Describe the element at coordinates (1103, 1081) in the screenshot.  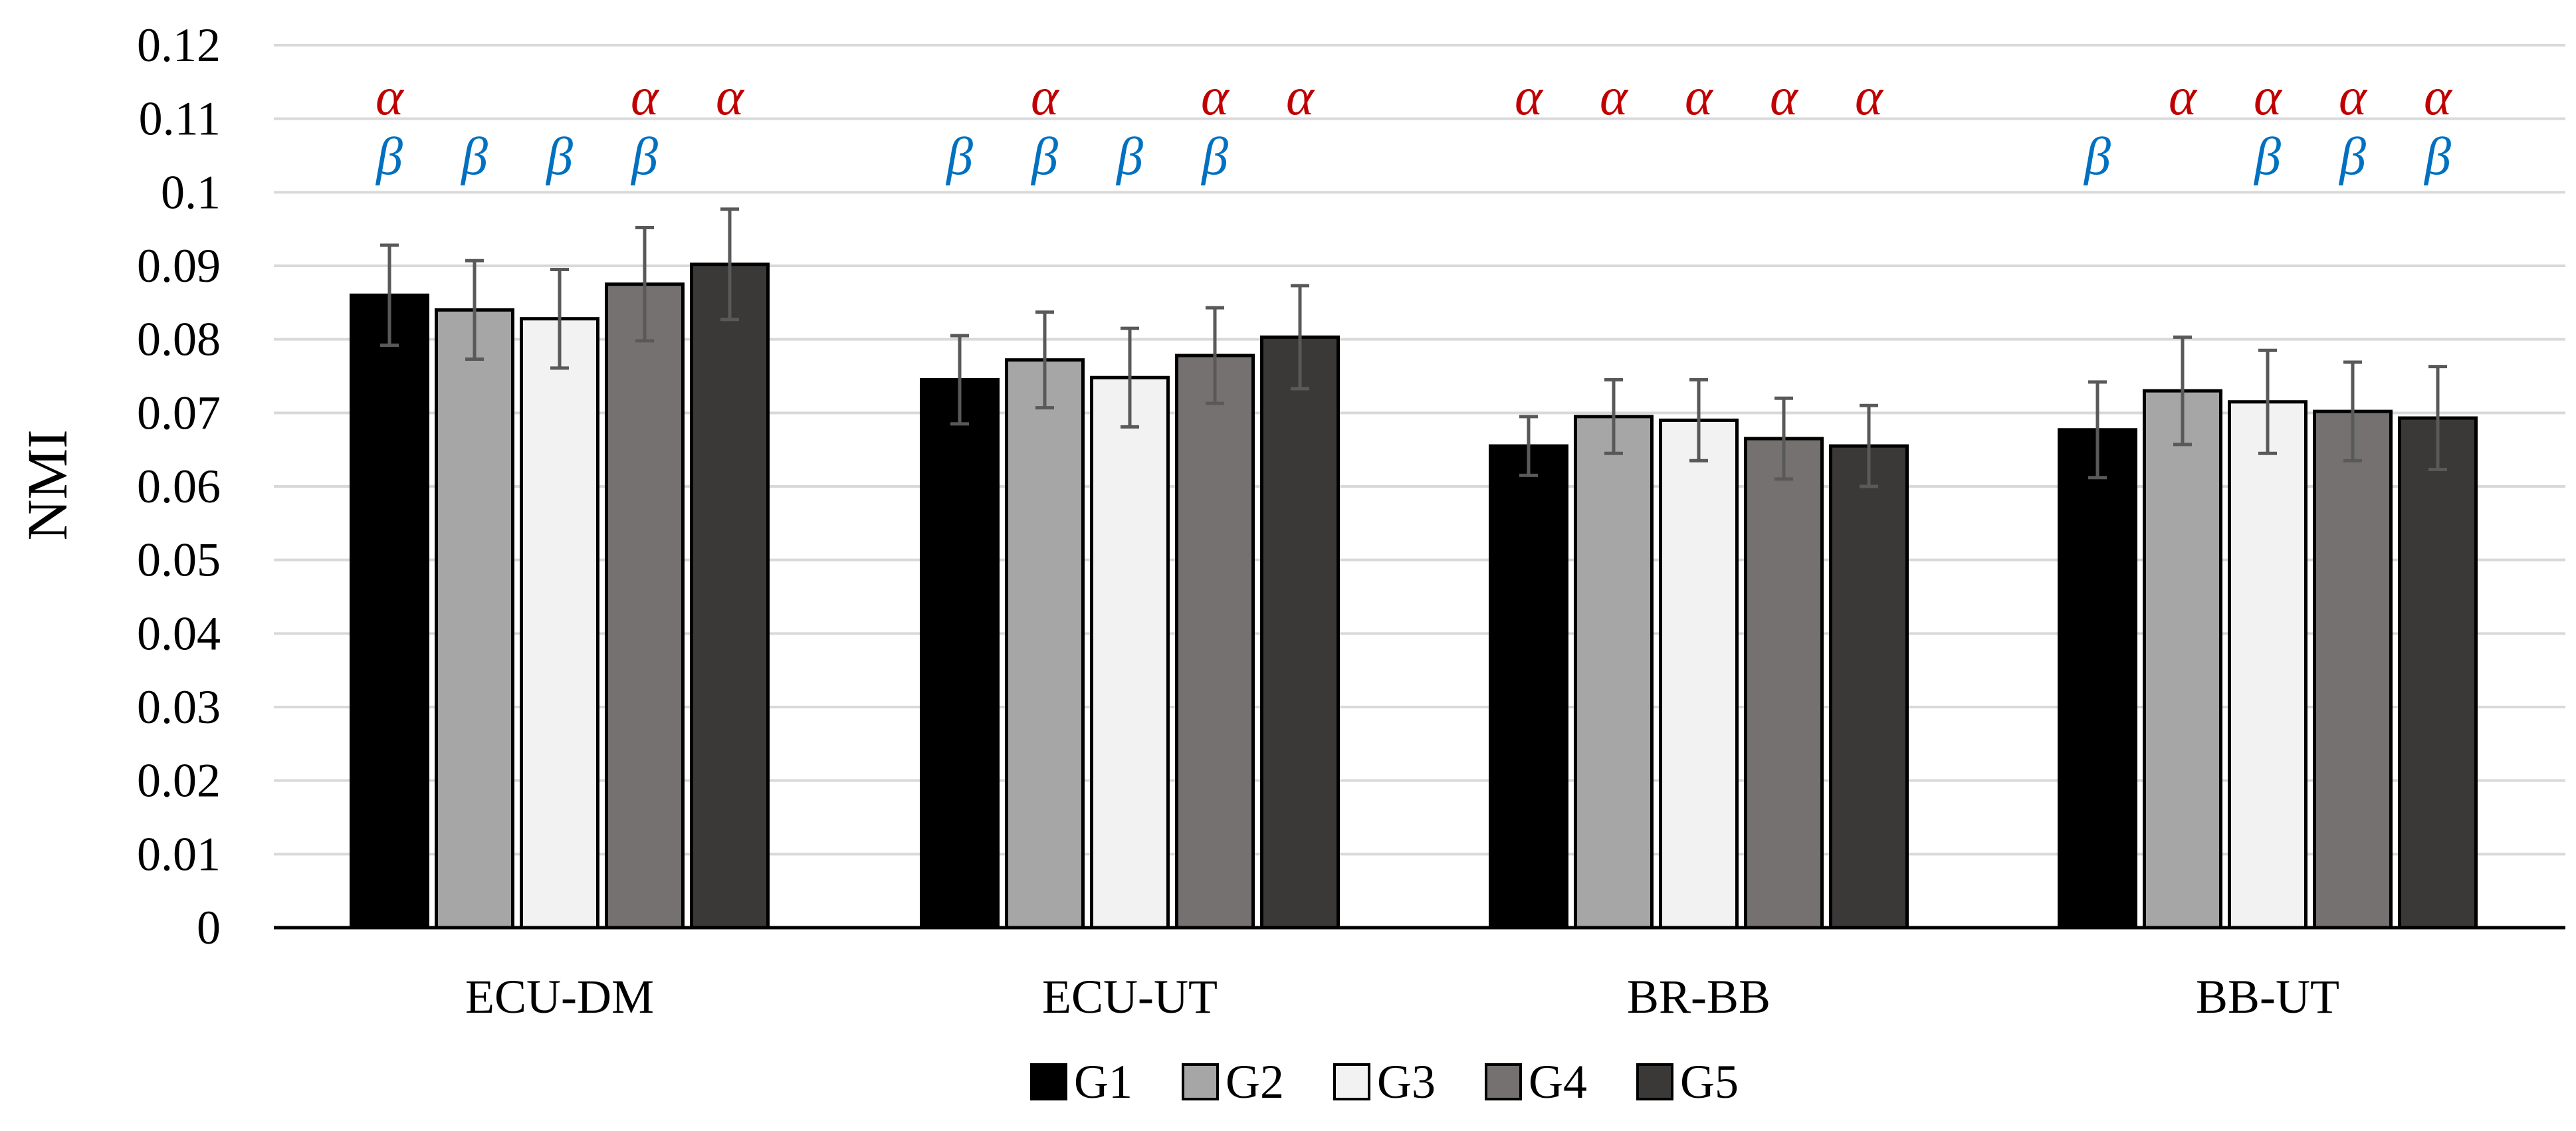
I see `legend-label: G1` at that location.